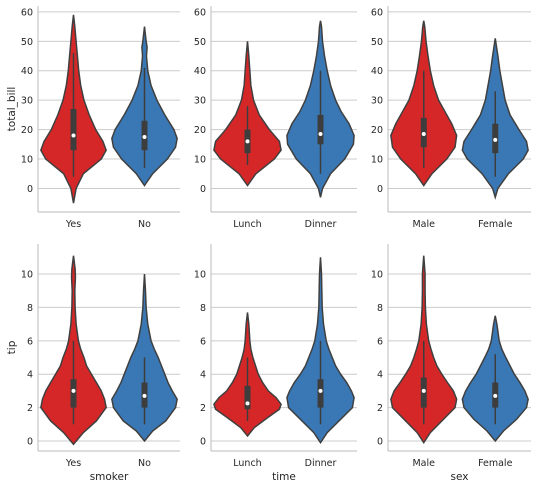 The image size is (543, 488). I want to click on violin-no, so click(144, 358).